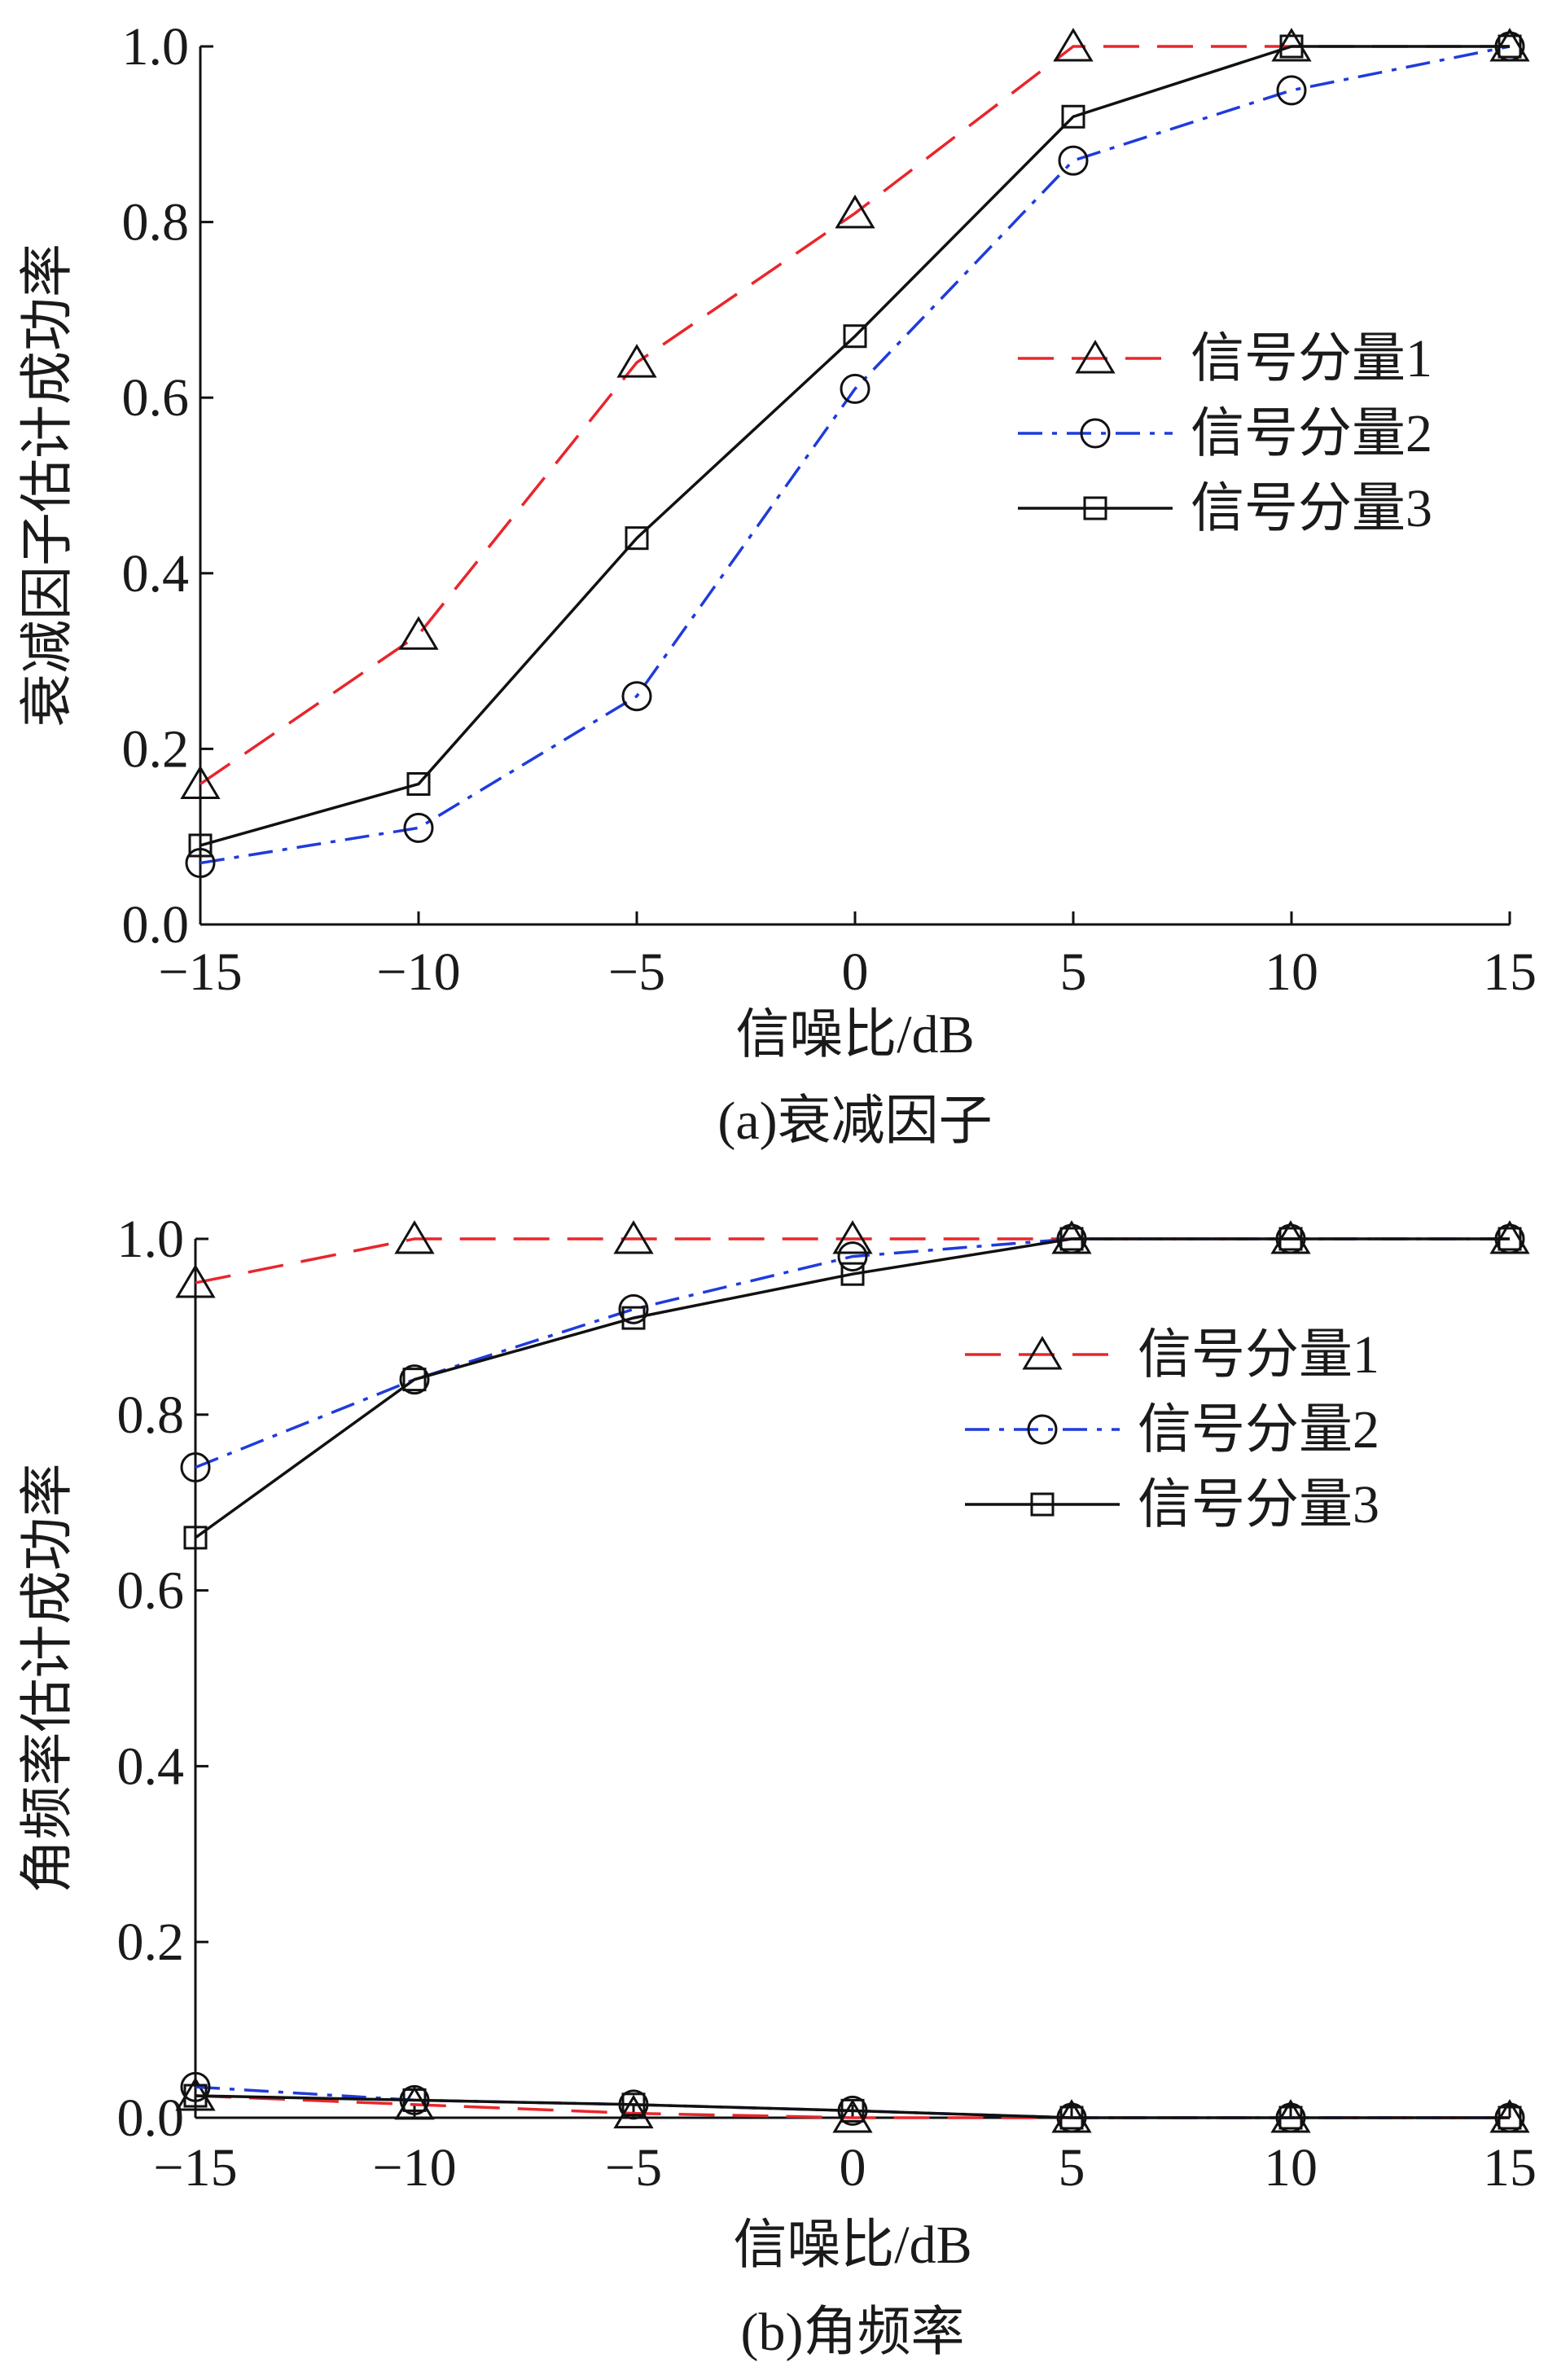 This screenshot has width=1548, height=2380. I want to click on panel-caption: (b)角频率, so click(853, 2333).